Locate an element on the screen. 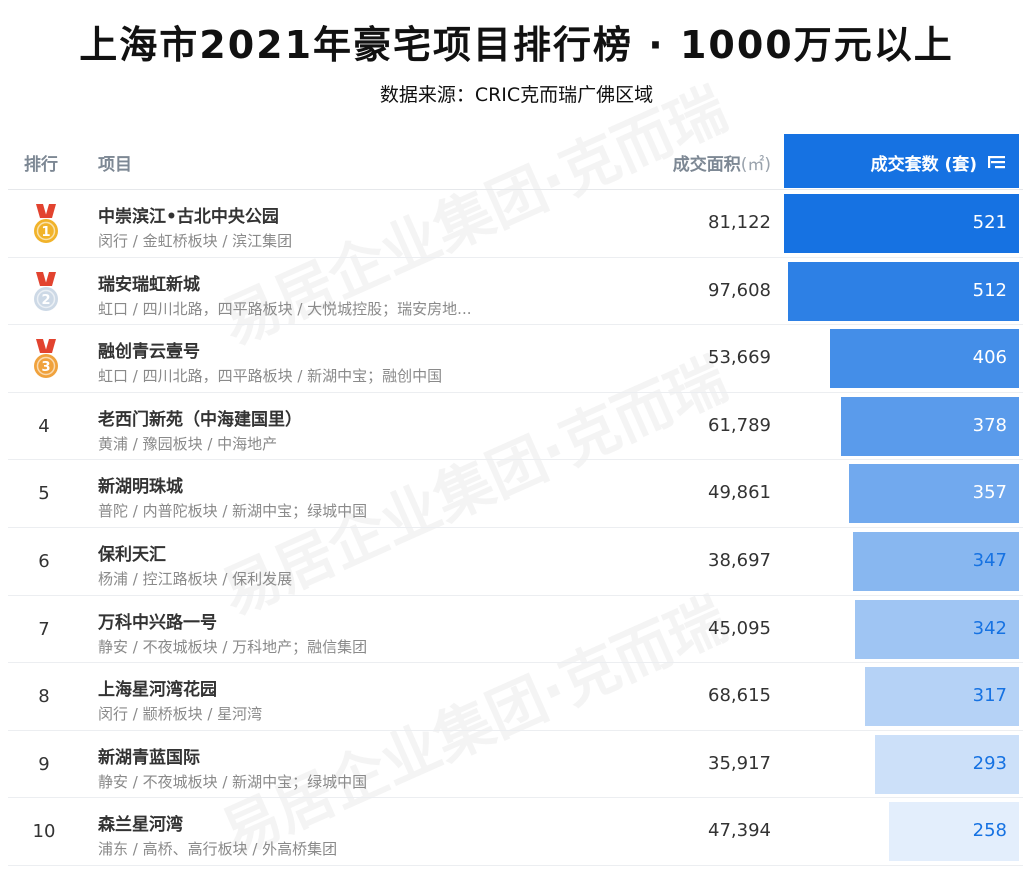 The height and width of the screenshot is (876, 1033). project-name: 老西门新苑（中海建国里） is located at coordinates (200, 419).